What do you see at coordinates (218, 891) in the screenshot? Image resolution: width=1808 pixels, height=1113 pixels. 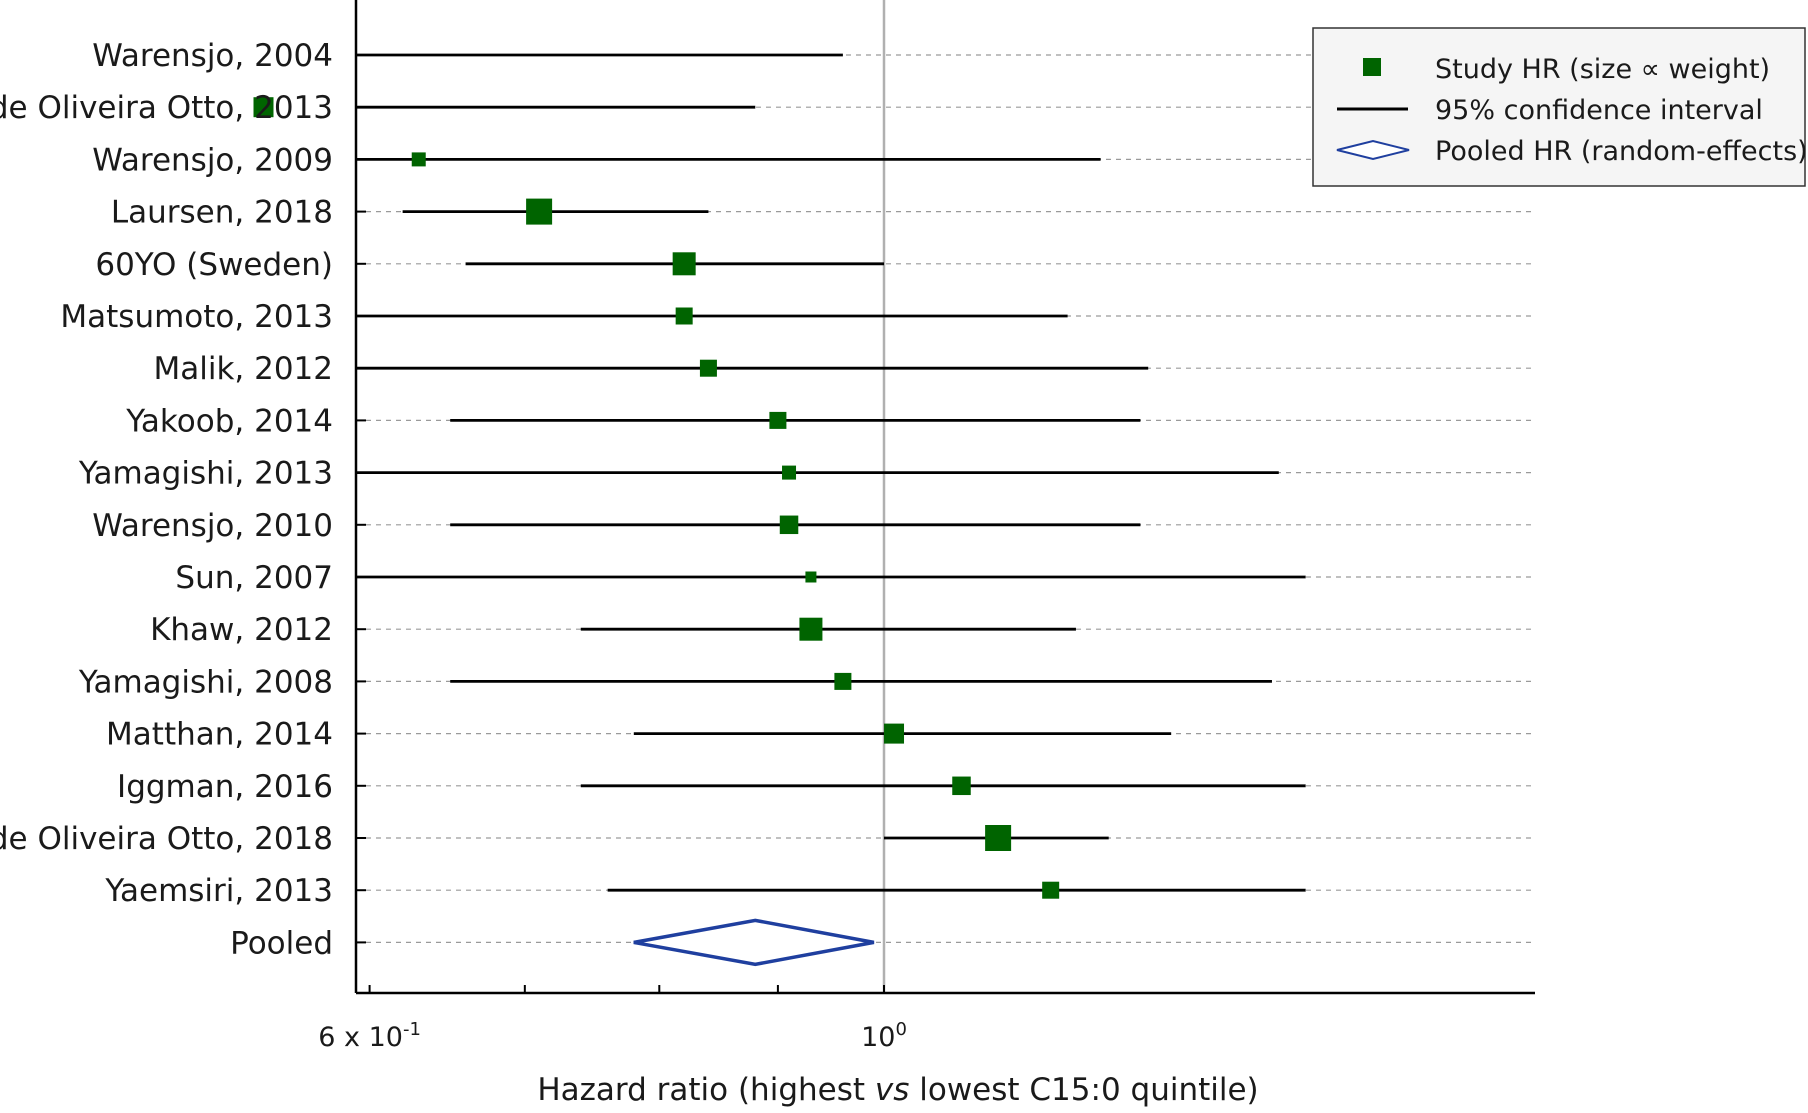 I see `study-label: Yaemsiri, 2013` at bounding box center [218, 891].